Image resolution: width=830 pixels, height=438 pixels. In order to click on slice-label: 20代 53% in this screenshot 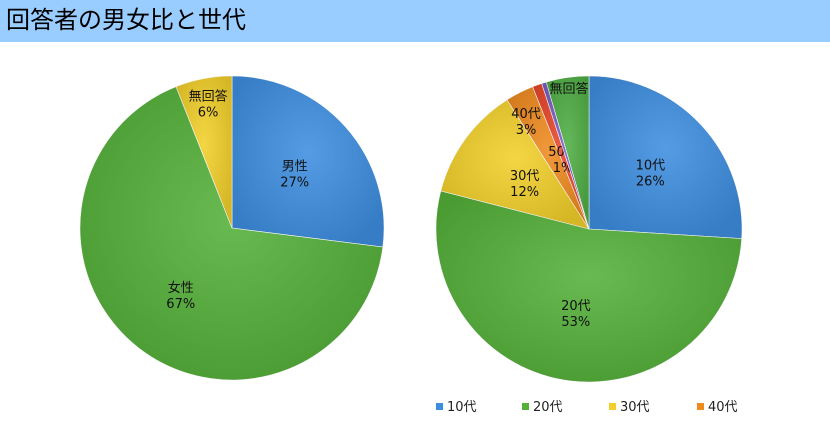, I will do `click(576, 314)`.